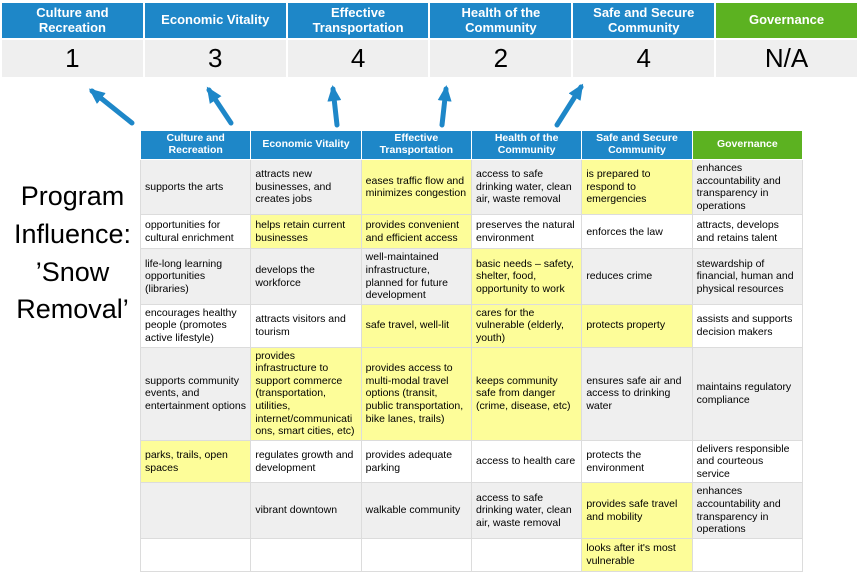 This screenshot has width=859, height=572. What do you see at coordinates (526, 461) in the screenshot?
I see `matrix-cell: access to health care` at bounding box center [526, 461].